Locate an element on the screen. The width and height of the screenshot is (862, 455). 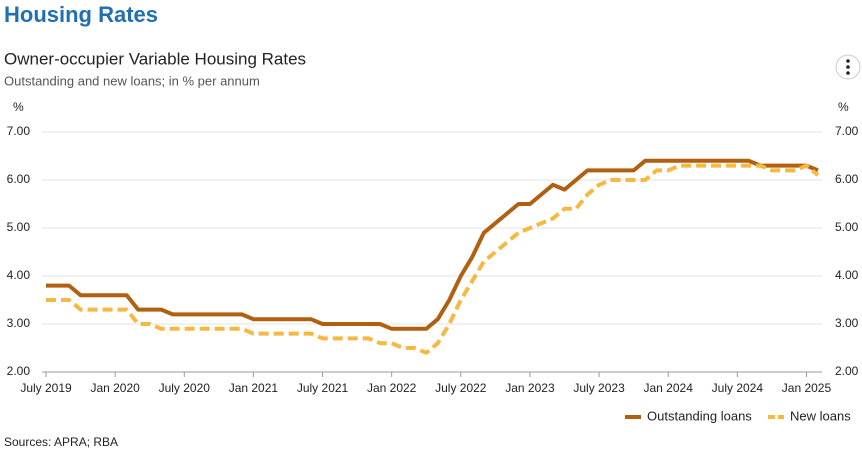
y2-tick-label: 3.00 is located at coordinates (847, 323).